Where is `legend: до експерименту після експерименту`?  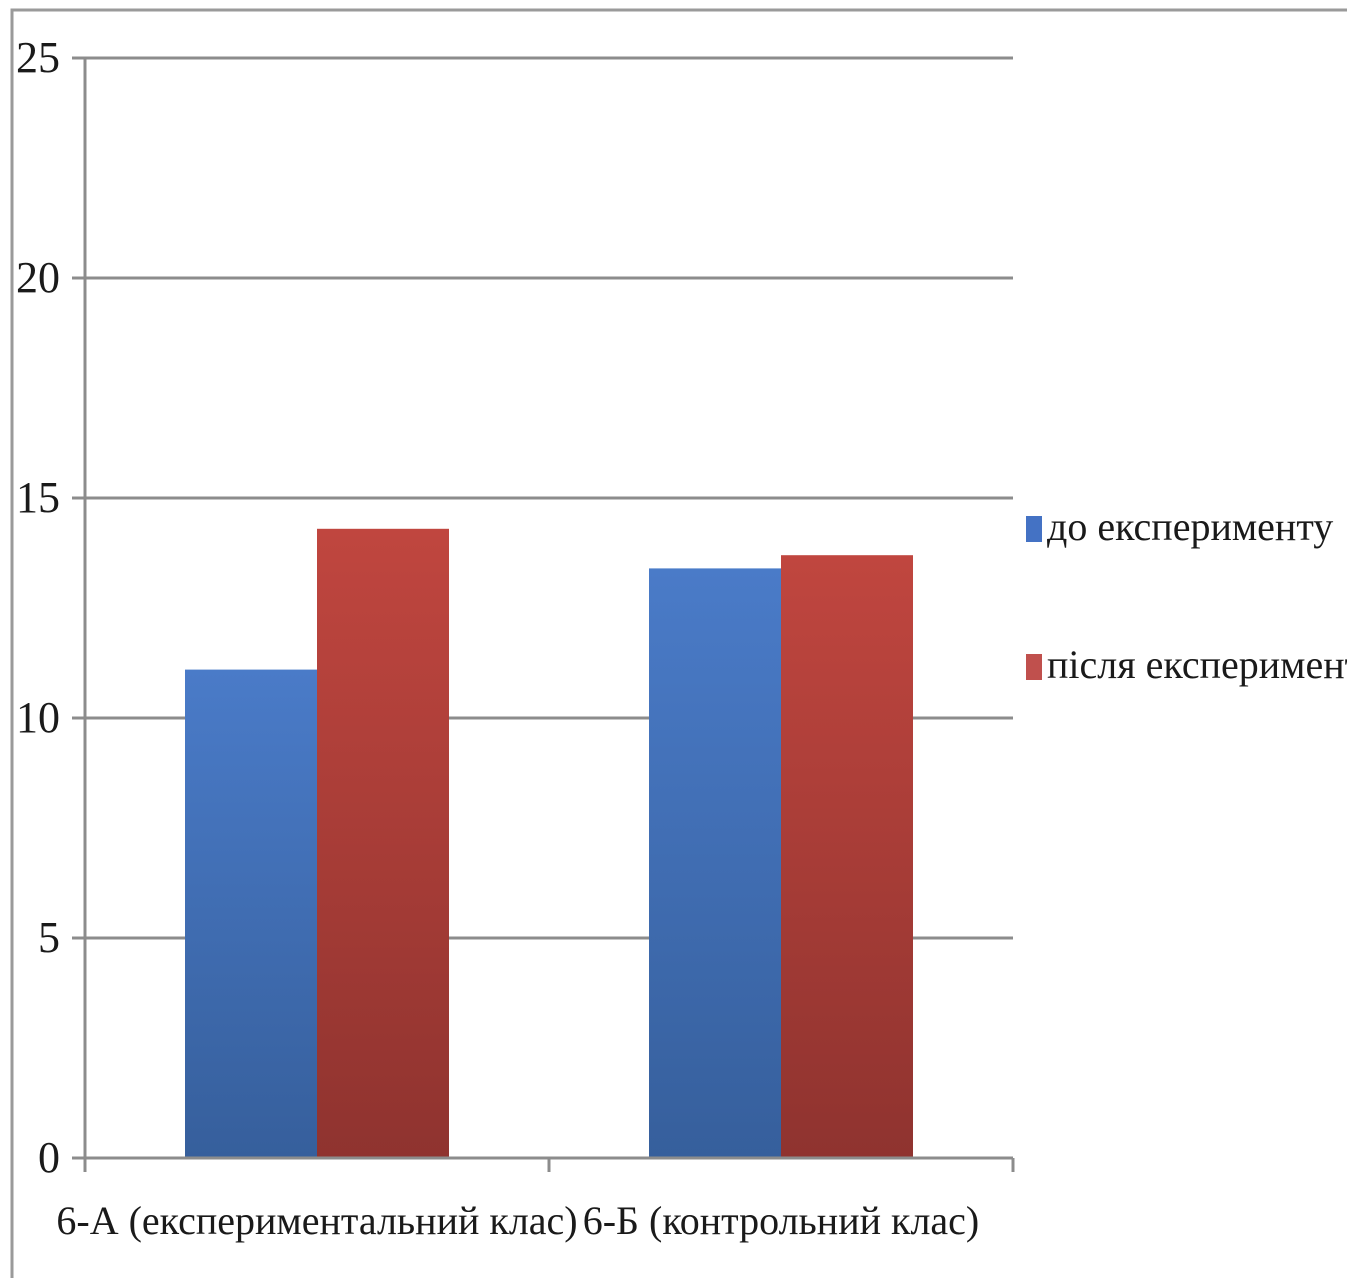 legend: до експерименту після експерименту is located at coordinates (1186, 595).